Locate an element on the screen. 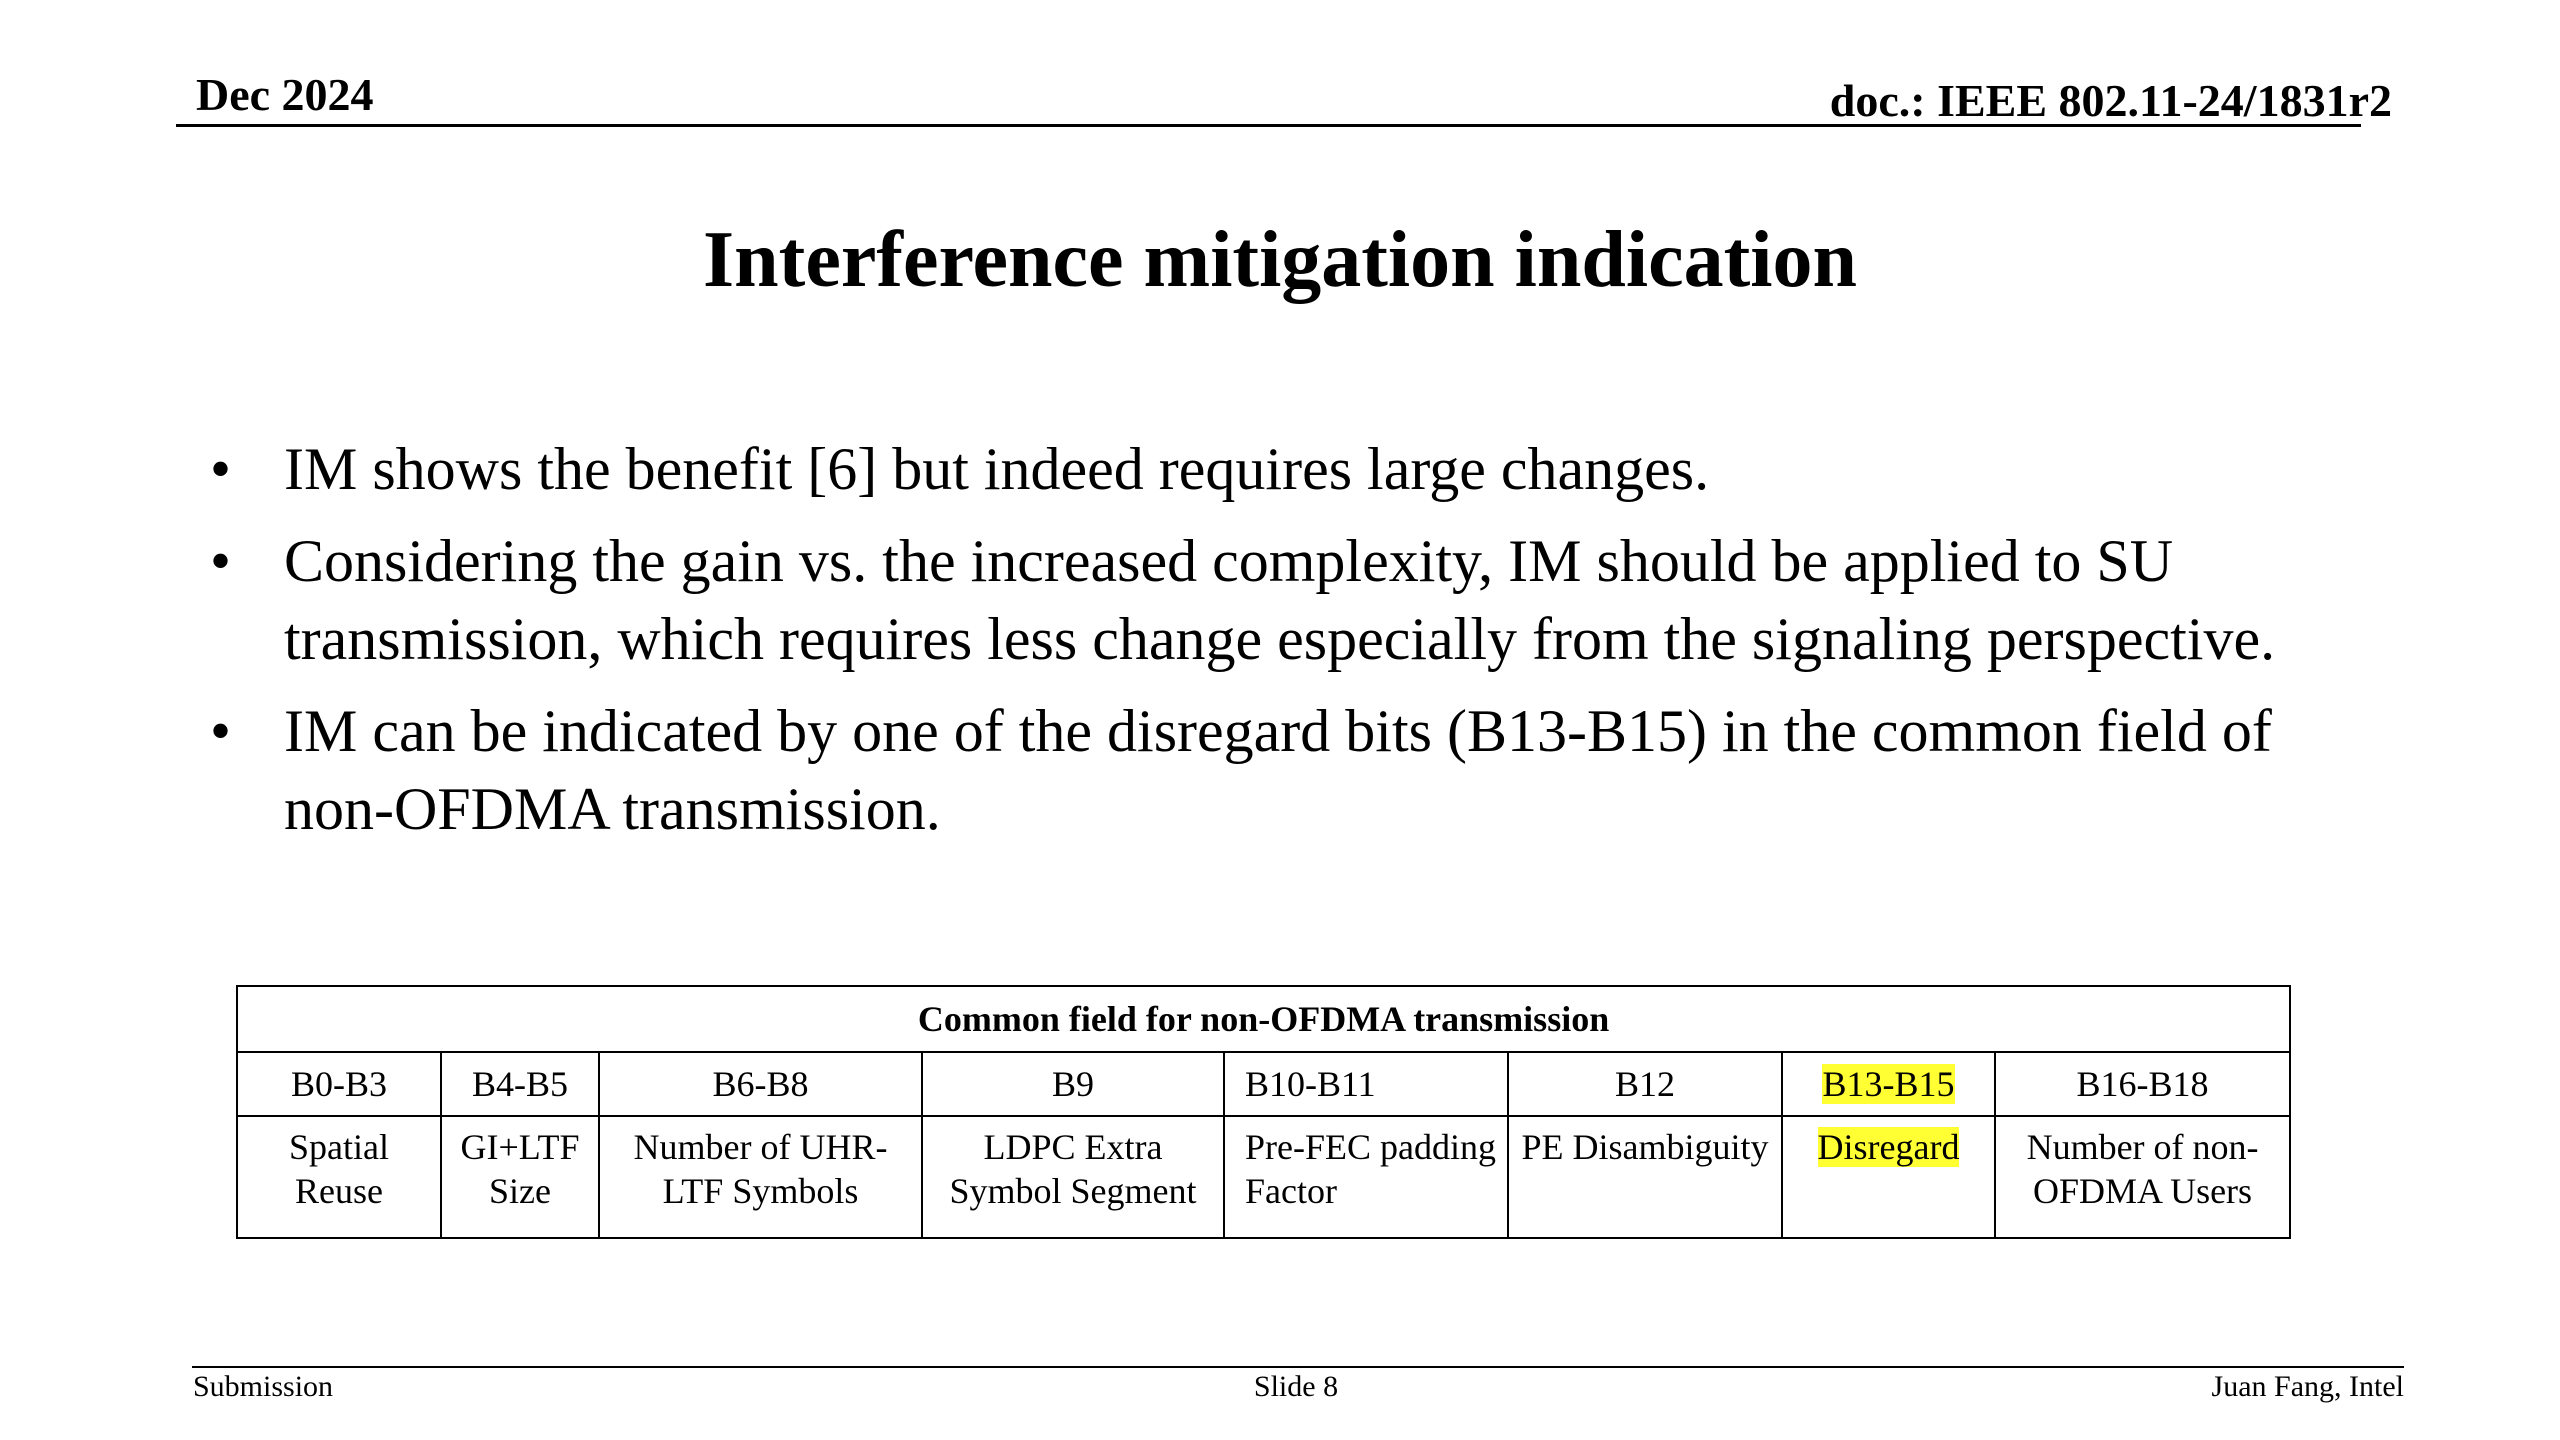 The image size is (2560, 1440). bit-range-cell: B12 is located at coordinates (1645, 1084).